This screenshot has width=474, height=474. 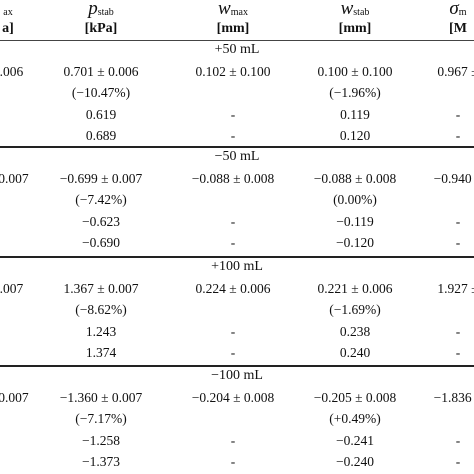 I want to click on col-wstab-symbol-subscript: stab, so click(x=361, y=12).